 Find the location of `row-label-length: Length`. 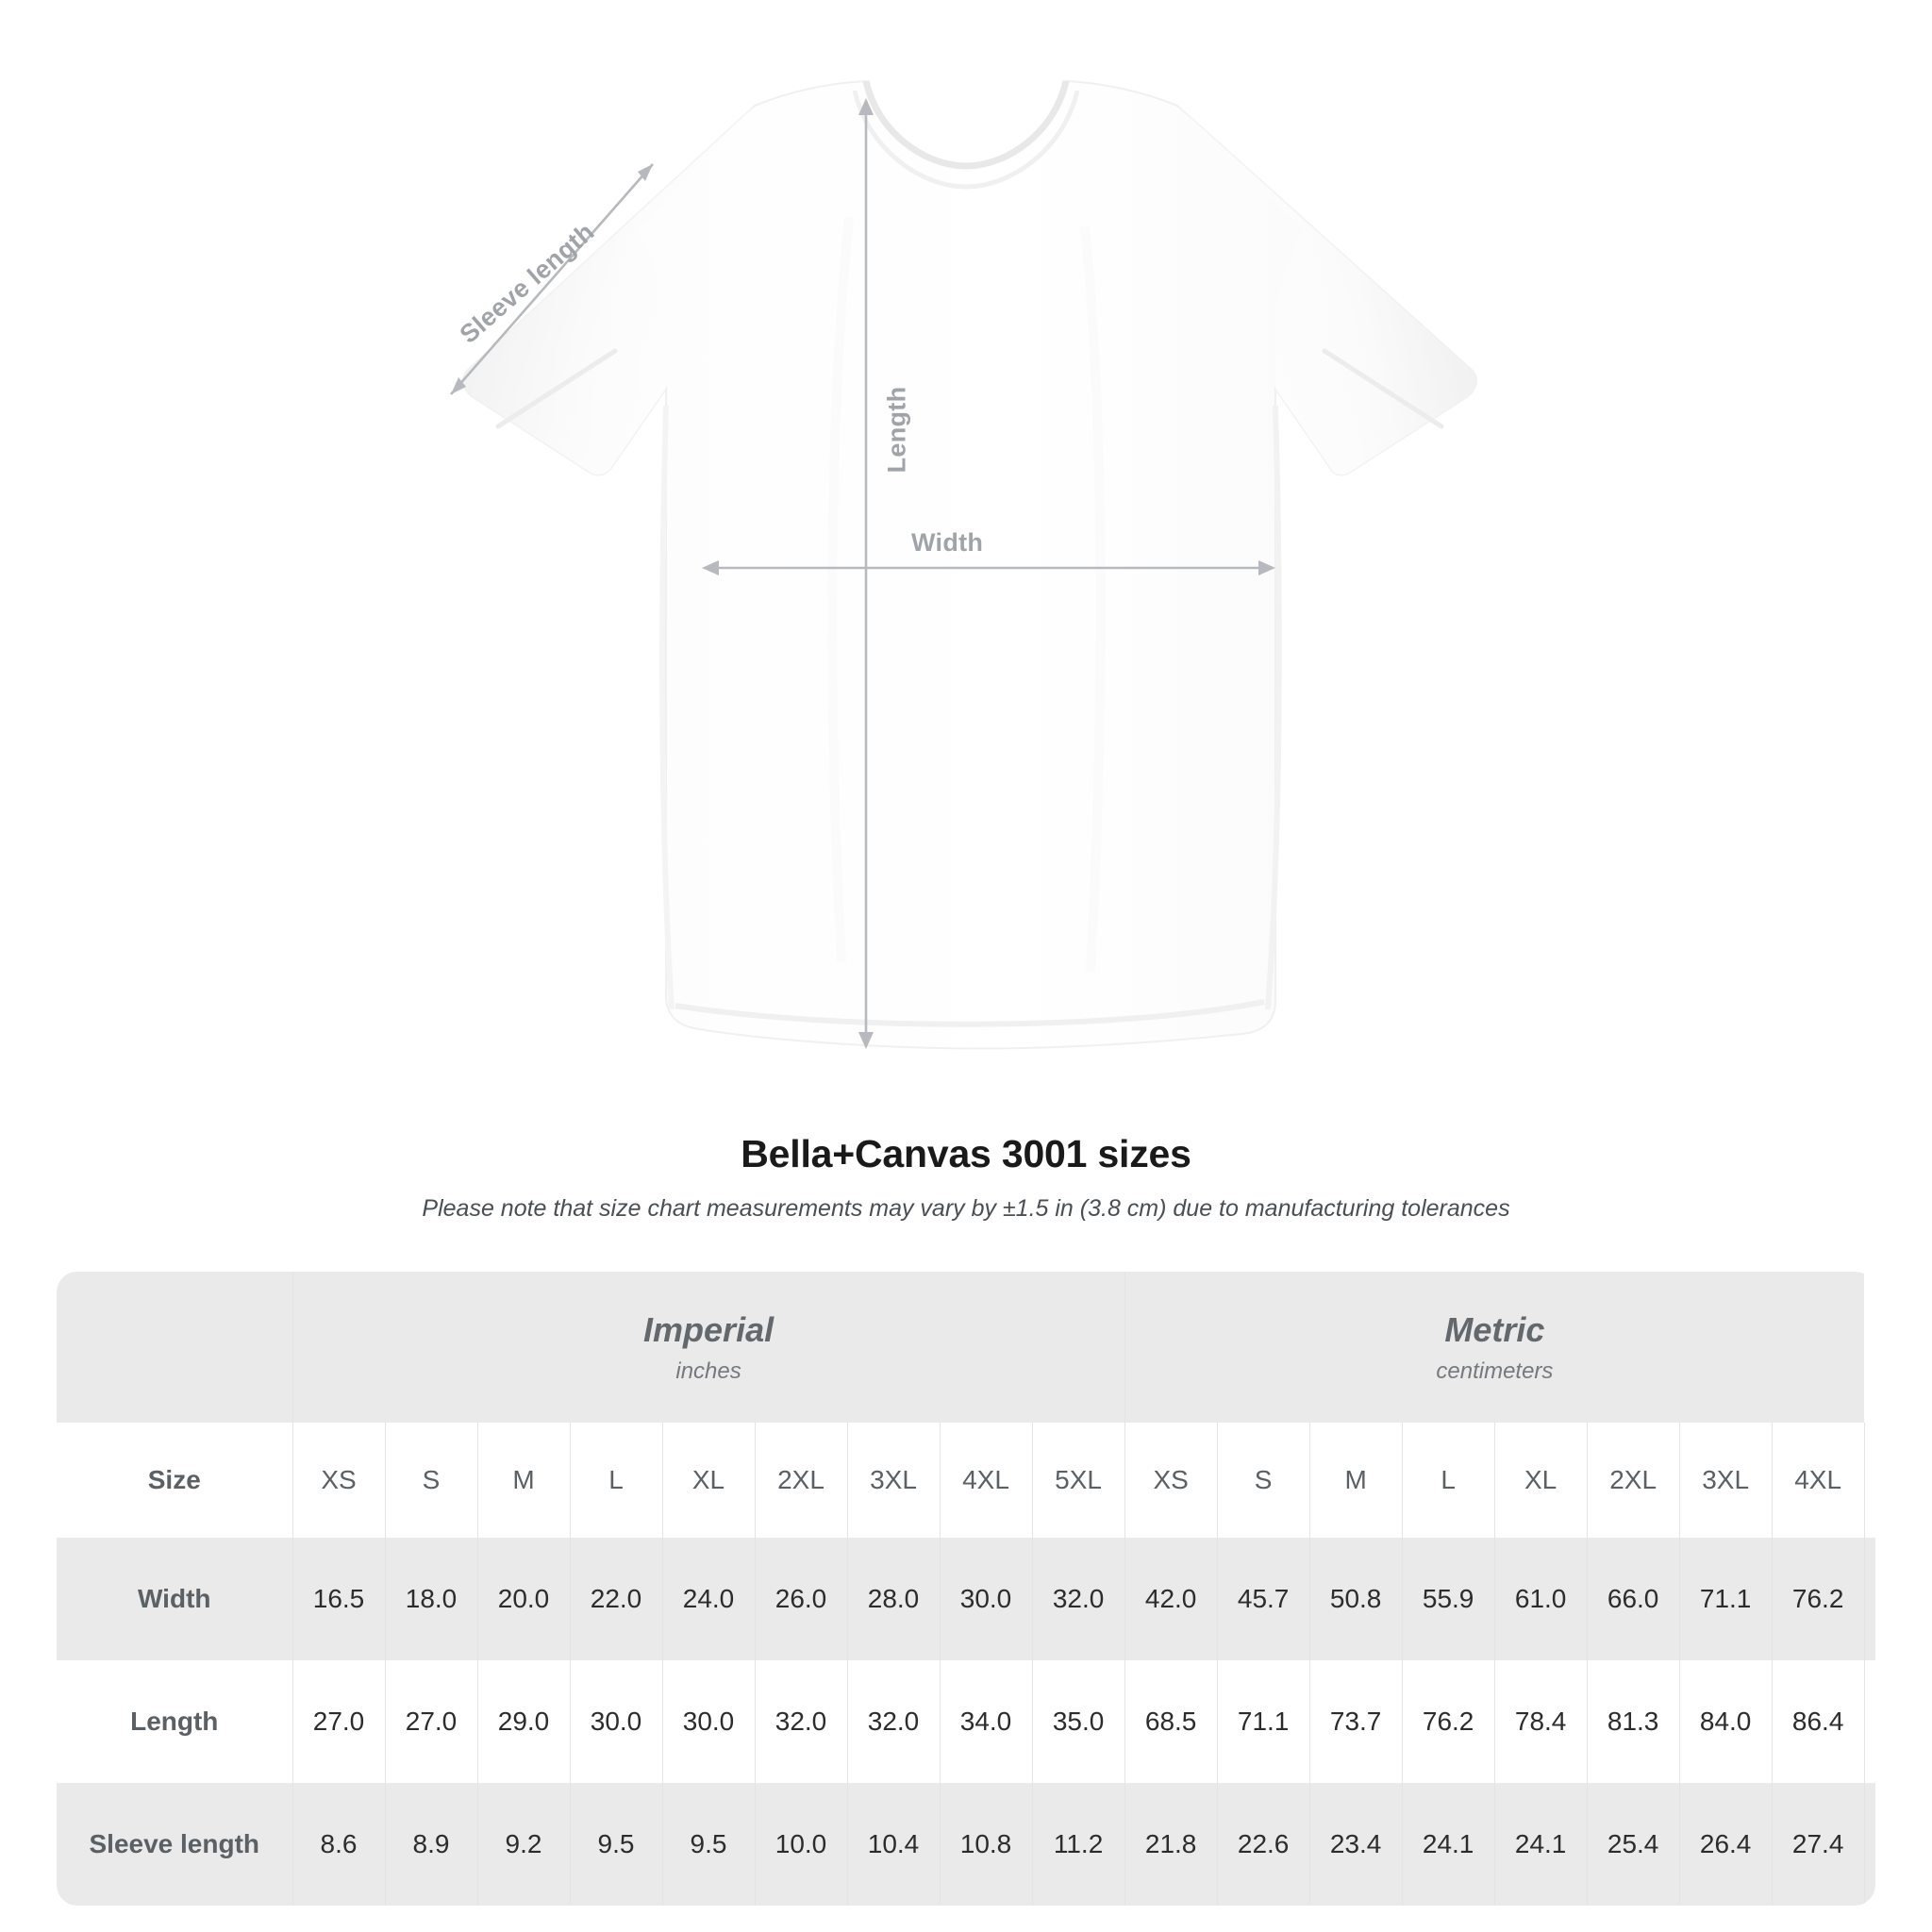

row-label-length: Length is located at coordinates (175, 1721).